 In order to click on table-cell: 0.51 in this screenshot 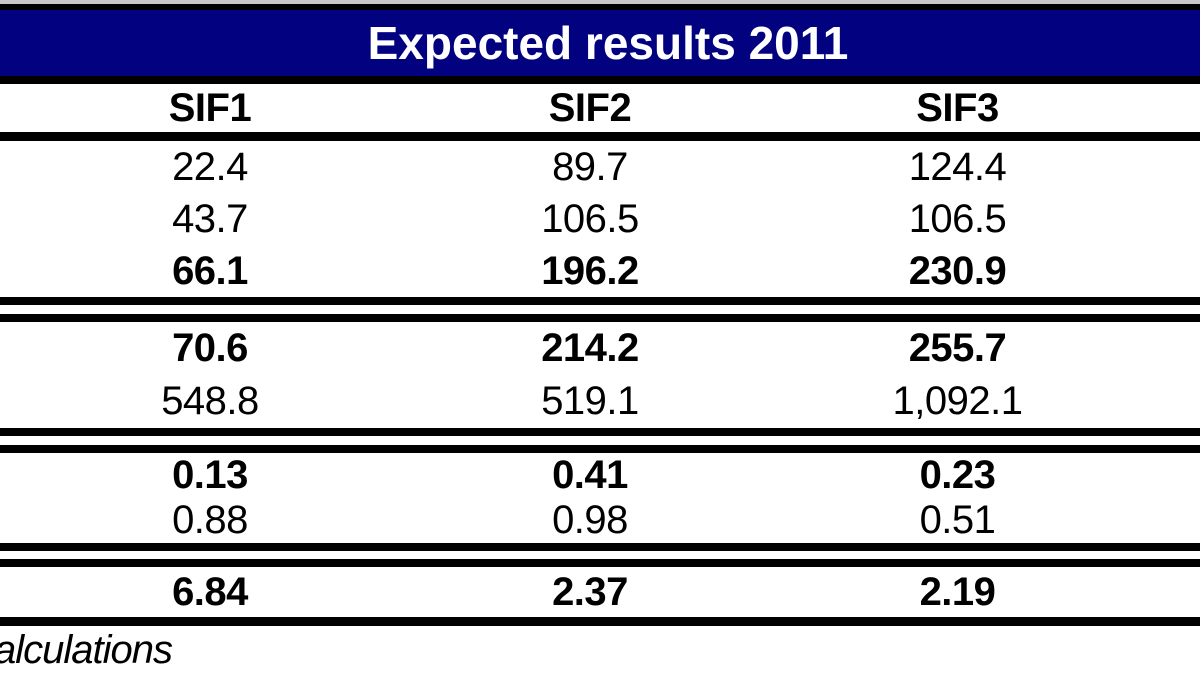, I will do `click(957, 520)`.